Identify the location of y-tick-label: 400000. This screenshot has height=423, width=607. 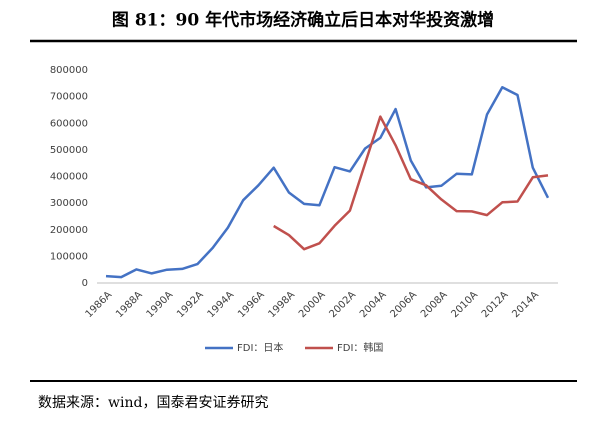
(69, 177).